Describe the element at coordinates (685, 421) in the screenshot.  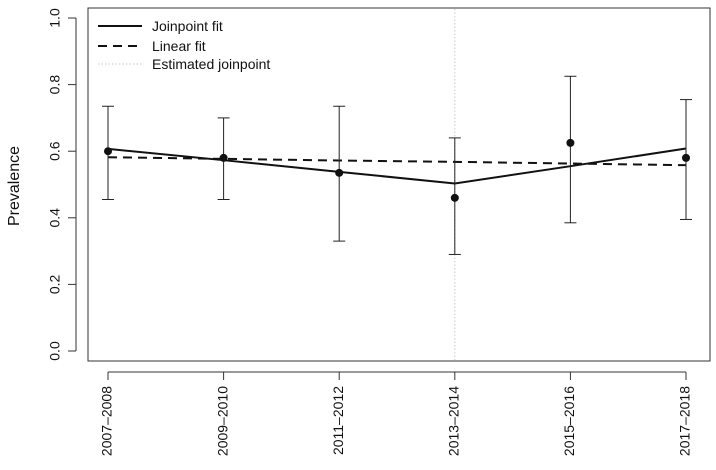
I see `x-tick-label: 2017–2018` at that location.